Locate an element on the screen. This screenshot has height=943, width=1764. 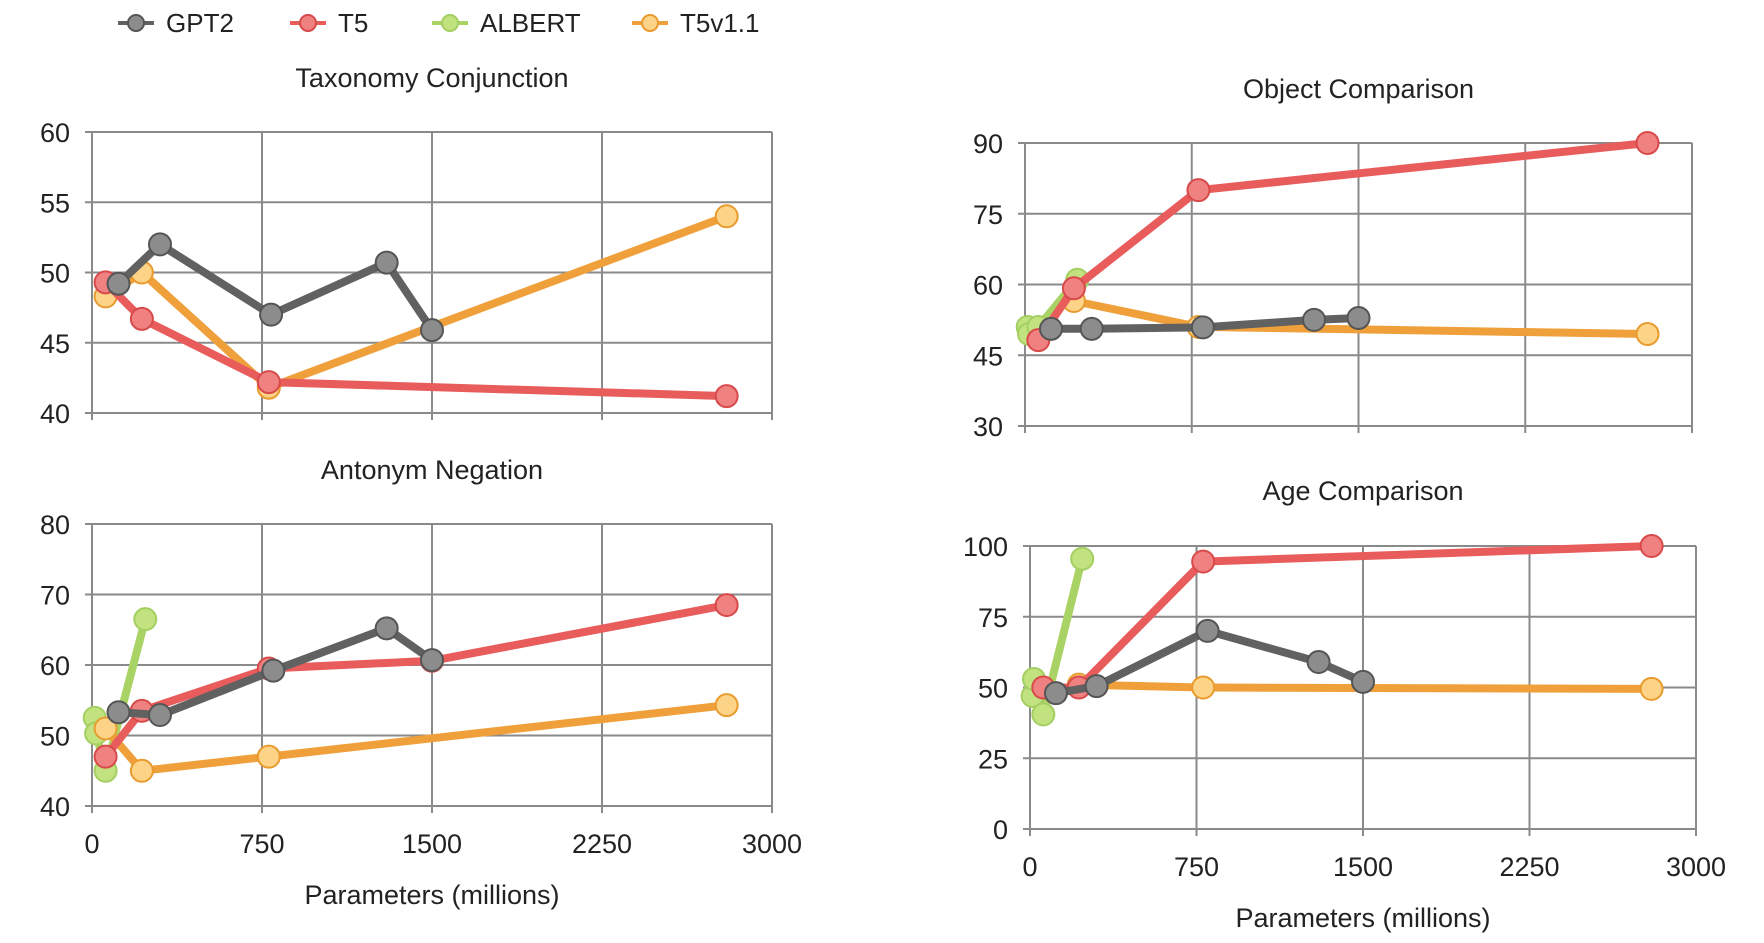
legend: GPT2 T5 ALBERT T5v1.1 is located at coordinates (439, 23).